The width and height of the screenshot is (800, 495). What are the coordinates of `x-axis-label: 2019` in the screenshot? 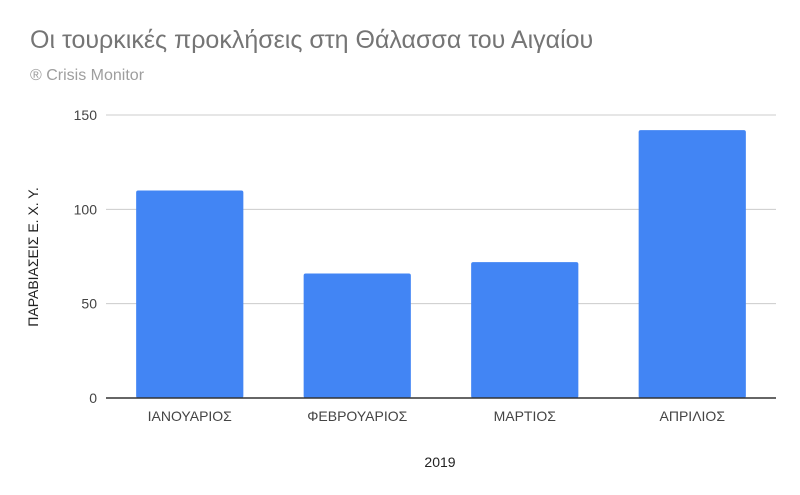 It's located at (439, 462).